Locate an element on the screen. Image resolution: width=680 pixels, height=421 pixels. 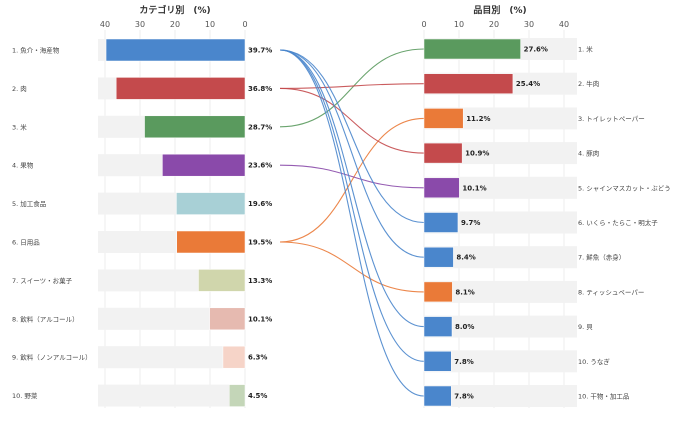
right-value-label: 8.4% is located at coordinates (465, 258).